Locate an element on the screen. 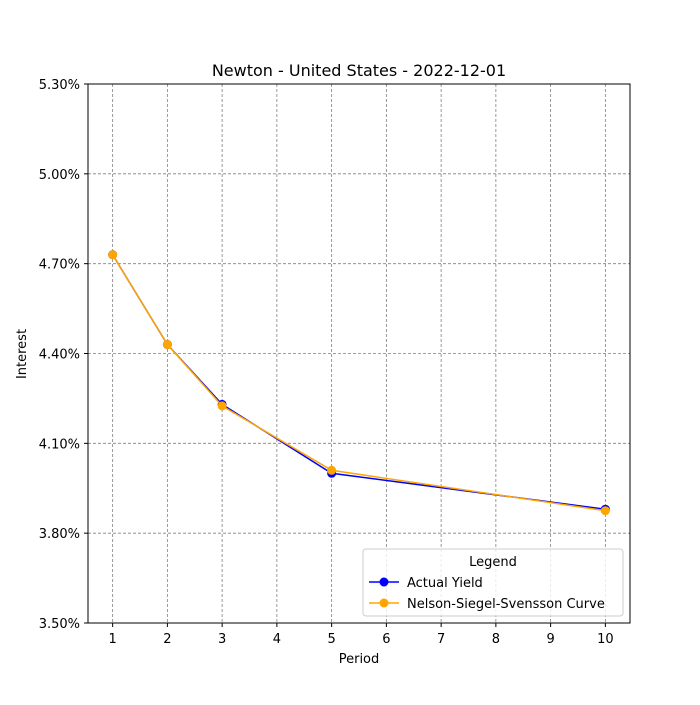 The width and height of the screenshot is (700, 705). y-axis-ticks: 3.50% 3.80% 4.10% 4.40% 4.70% 5.00% 5.30% is located at coordinates (63, 355).